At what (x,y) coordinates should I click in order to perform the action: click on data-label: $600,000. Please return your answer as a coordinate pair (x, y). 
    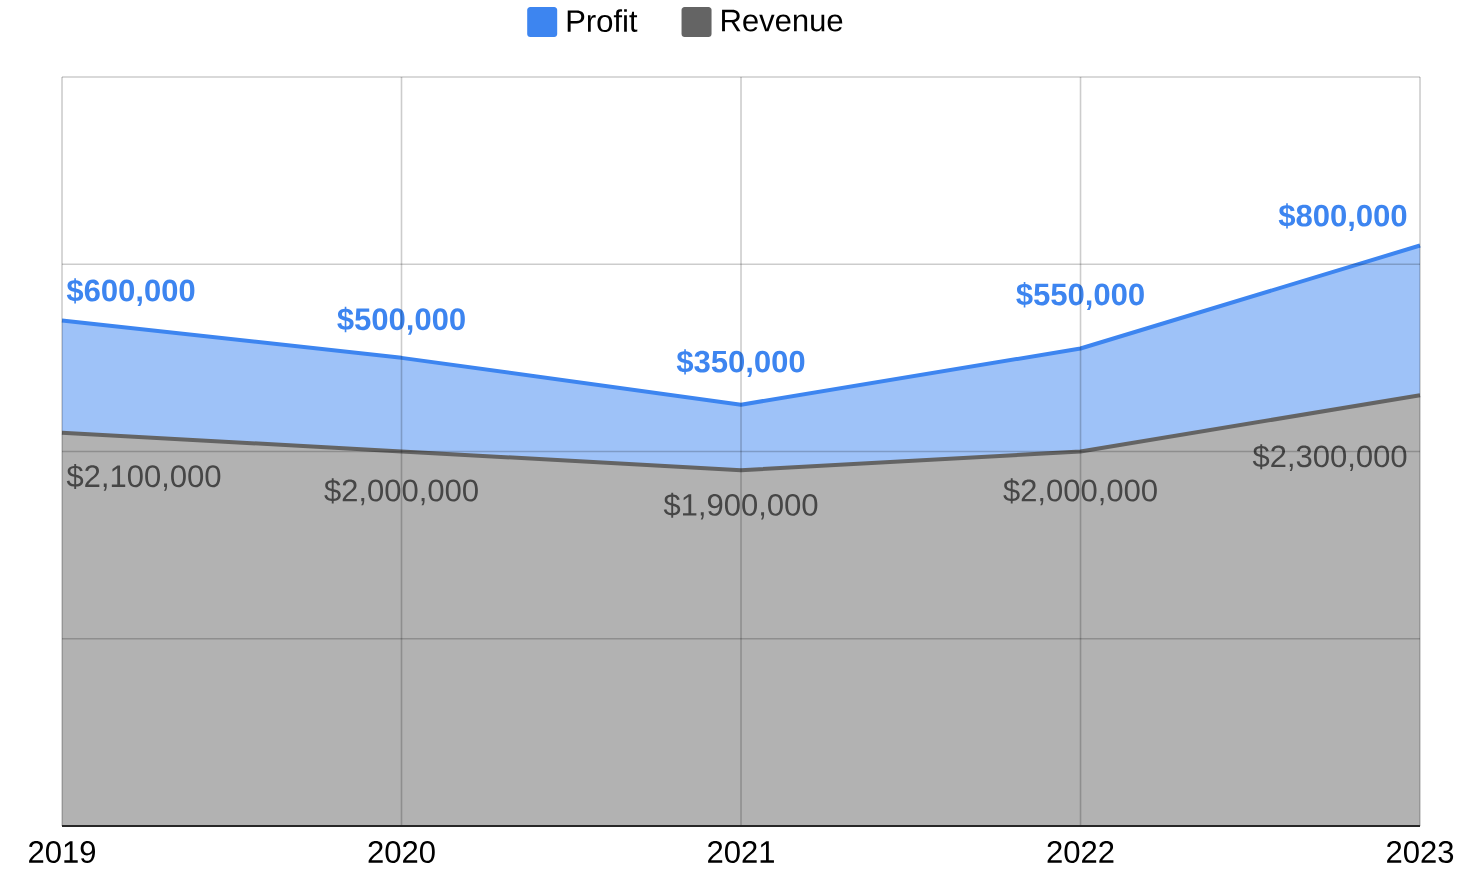
    Looking at the image, I should click on (130, 292).